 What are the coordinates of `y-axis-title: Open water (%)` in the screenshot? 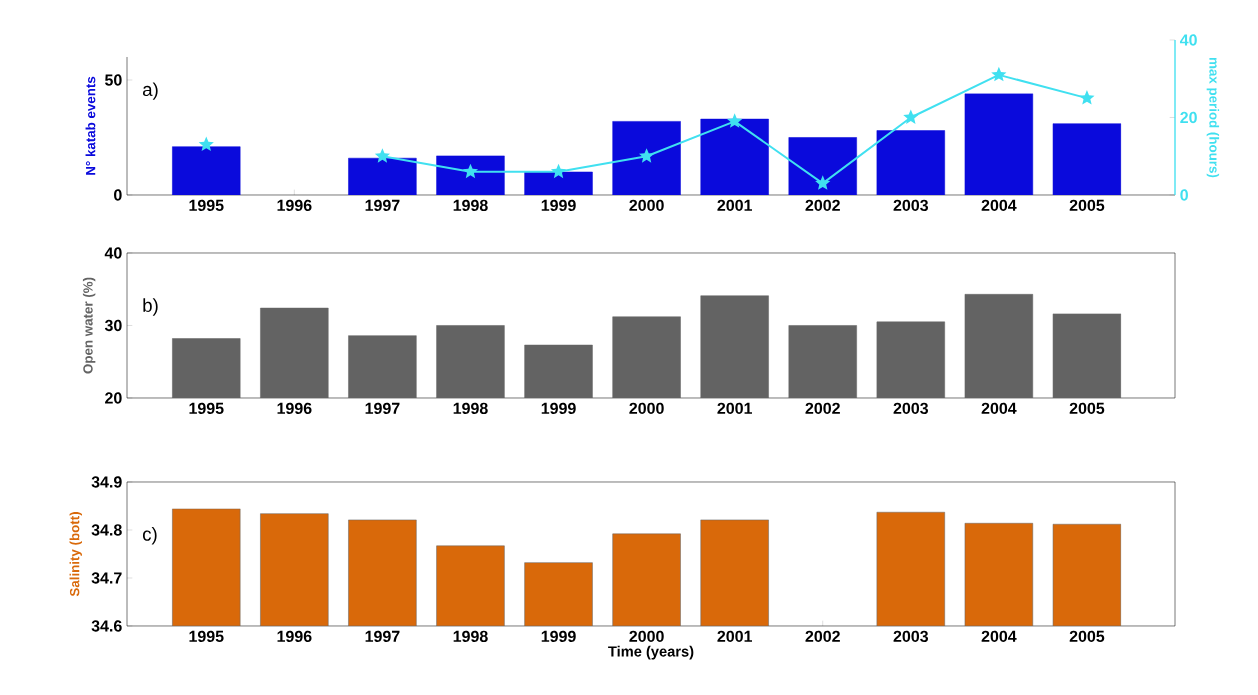 It's located at (89, 325).